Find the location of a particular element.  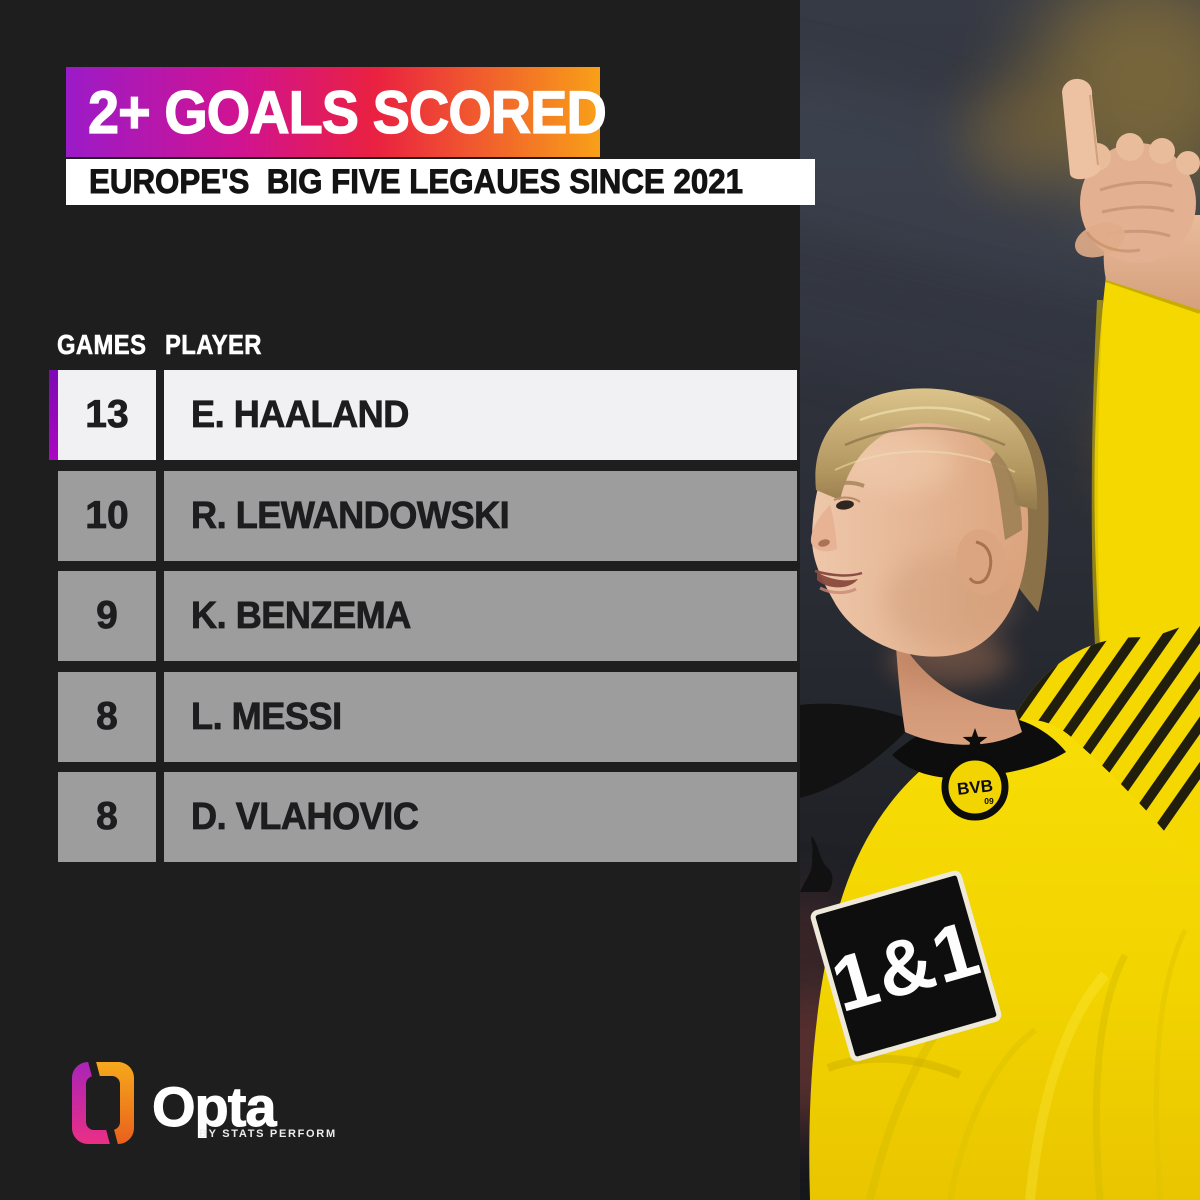

badge-year: 09 is located at coordinates (989, 801).